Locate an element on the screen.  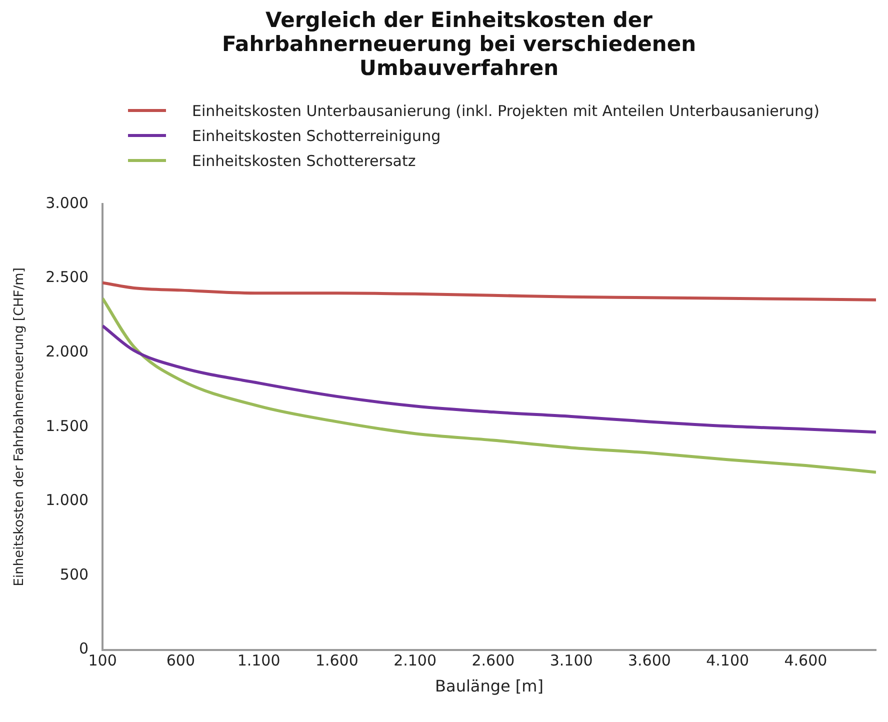
x-tick-label: 2.100 is located at coordinates (415, 661).